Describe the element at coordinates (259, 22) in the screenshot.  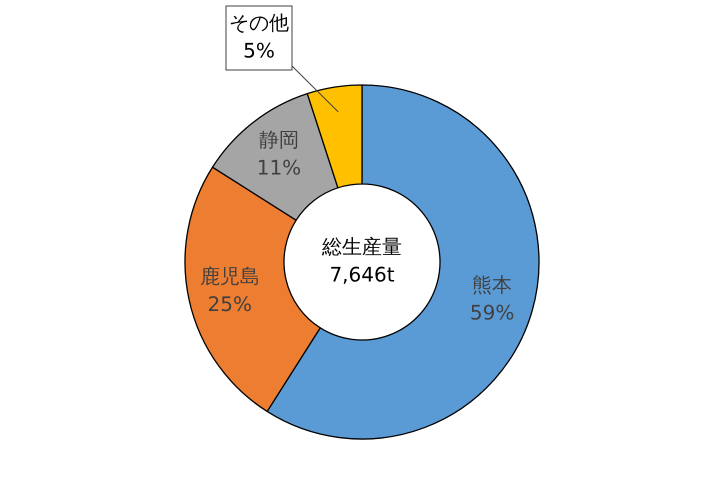
I see `slice-label: その他` at that location.